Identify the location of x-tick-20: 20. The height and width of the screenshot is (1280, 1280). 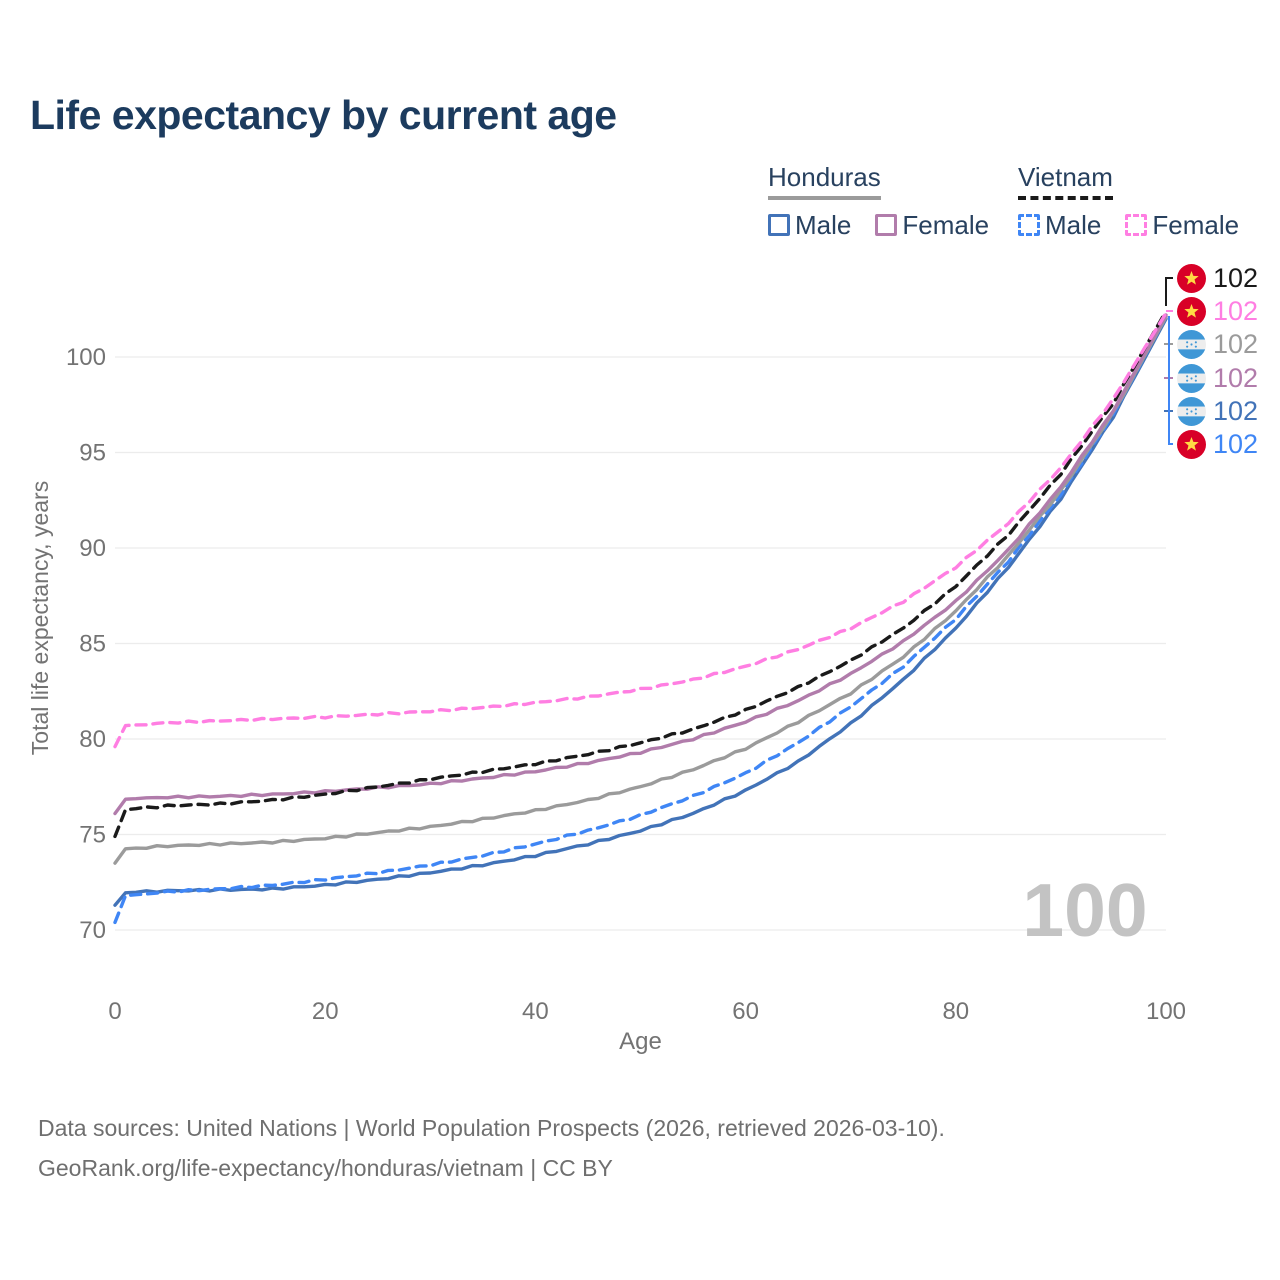
(325, 1011).